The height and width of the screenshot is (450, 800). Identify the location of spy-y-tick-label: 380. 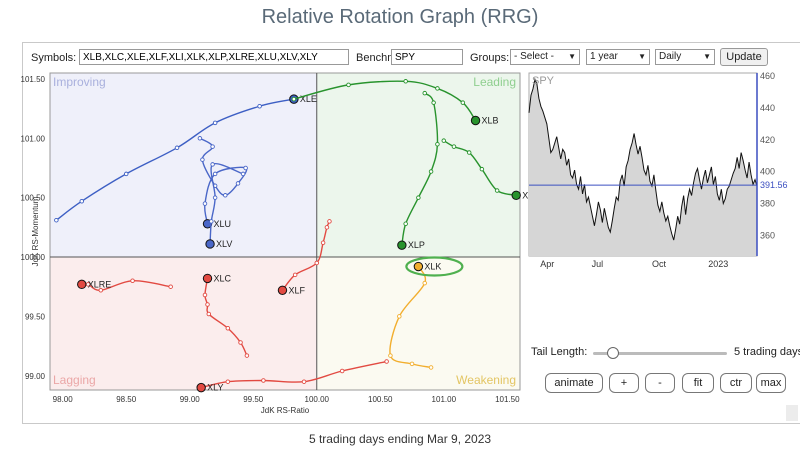
(767, 203).